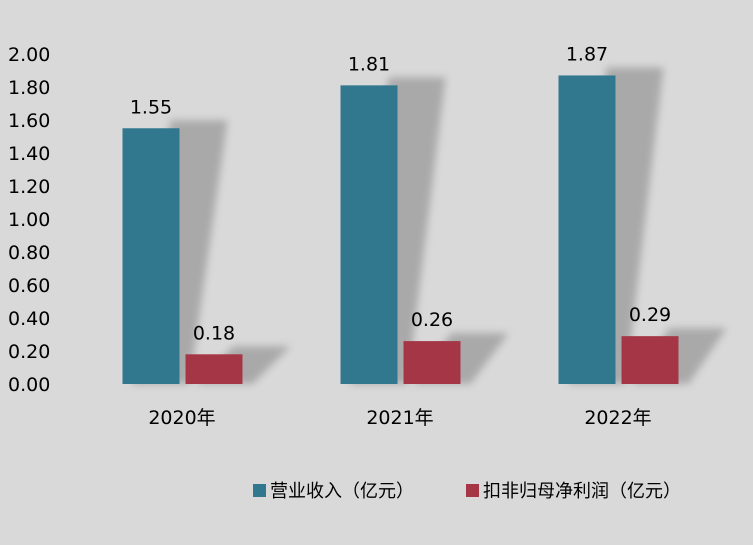 The image size is (753, 545). Describe the element at coordinates (29, 319) in the screenshot. I see `y-tick-label: 0.40` at that location.